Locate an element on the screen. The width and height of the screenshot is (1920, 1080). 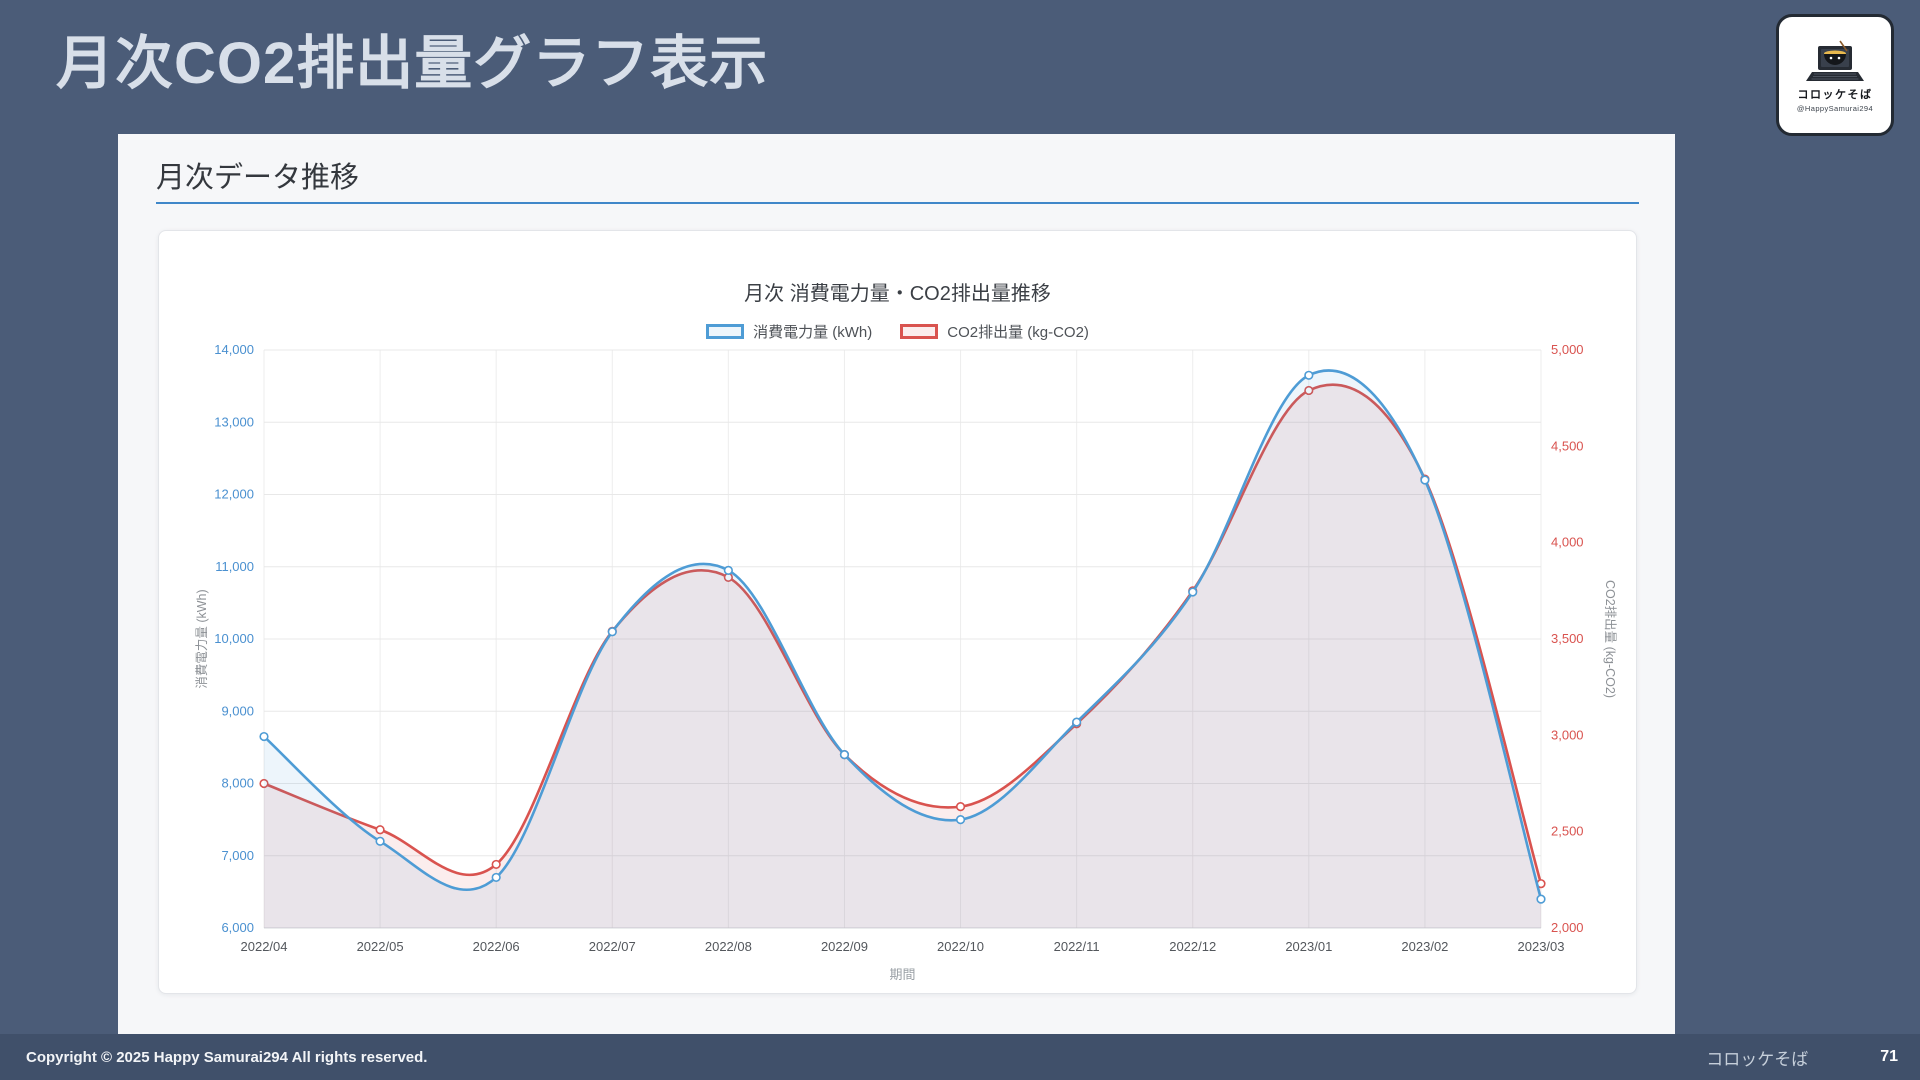
left-tick-label: 10,000 is located at coordinates (234, 638).